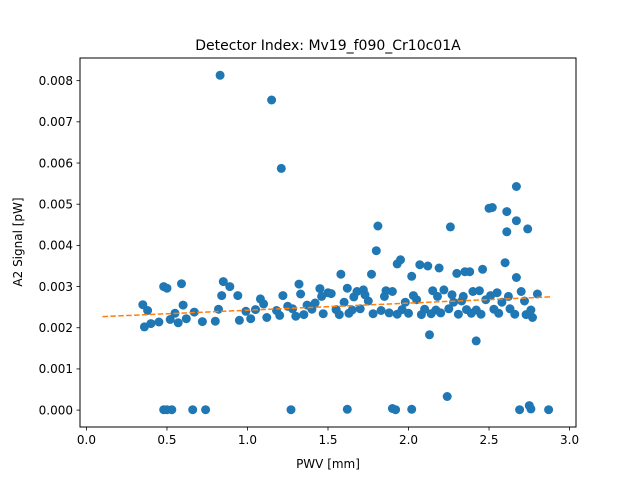 This screenshot has width=640, height=480. Describe the element at coordinates (56, 81) in the screenshot. I see `y-tick-label: 0.008` at that location.